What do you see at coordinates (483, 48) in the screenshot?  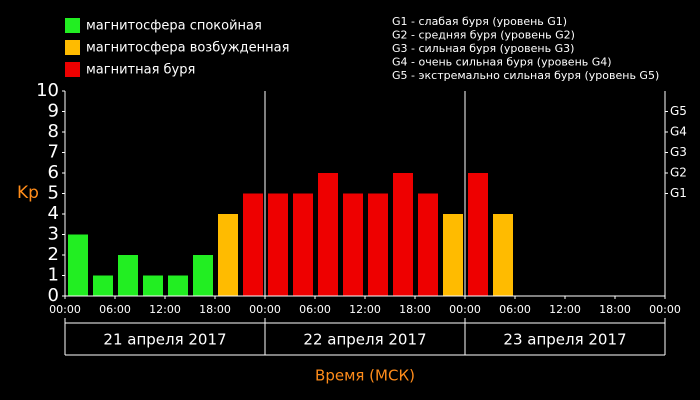 I see `storm-note: G3 - сильная буря (уровень G3)` at bounding box center [483, 48].